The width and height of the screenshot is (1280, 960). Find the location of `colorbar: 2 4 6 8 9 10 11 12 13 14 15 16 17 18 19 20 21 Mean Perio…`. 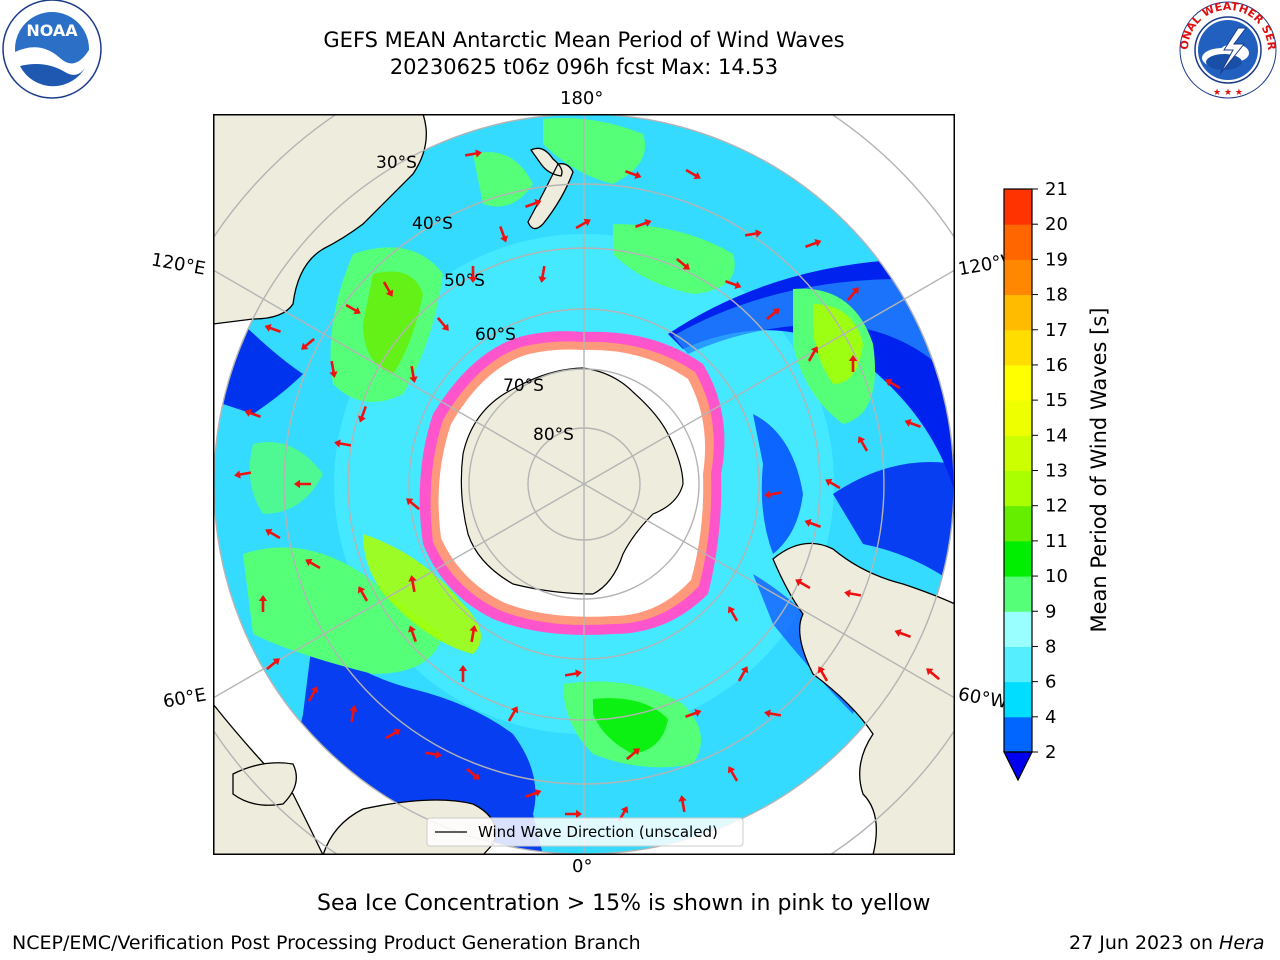

colorbar: 2 4 6 8 9 10 11 12 13 14 15 16 17 18 19 20 21 Mean Perio… is located at coordinates (1057, 481).